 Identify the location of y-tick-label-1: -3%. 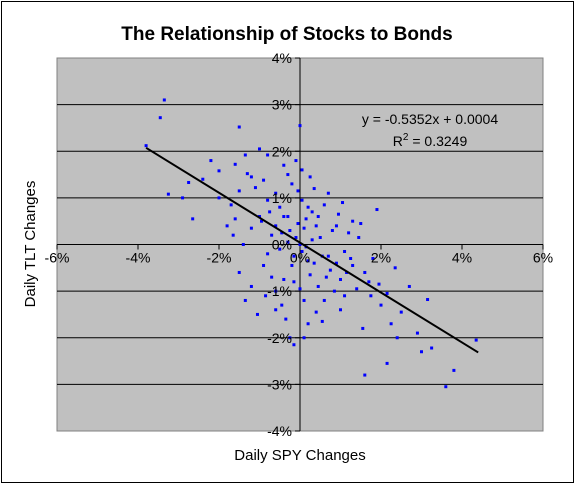
(279, 384).